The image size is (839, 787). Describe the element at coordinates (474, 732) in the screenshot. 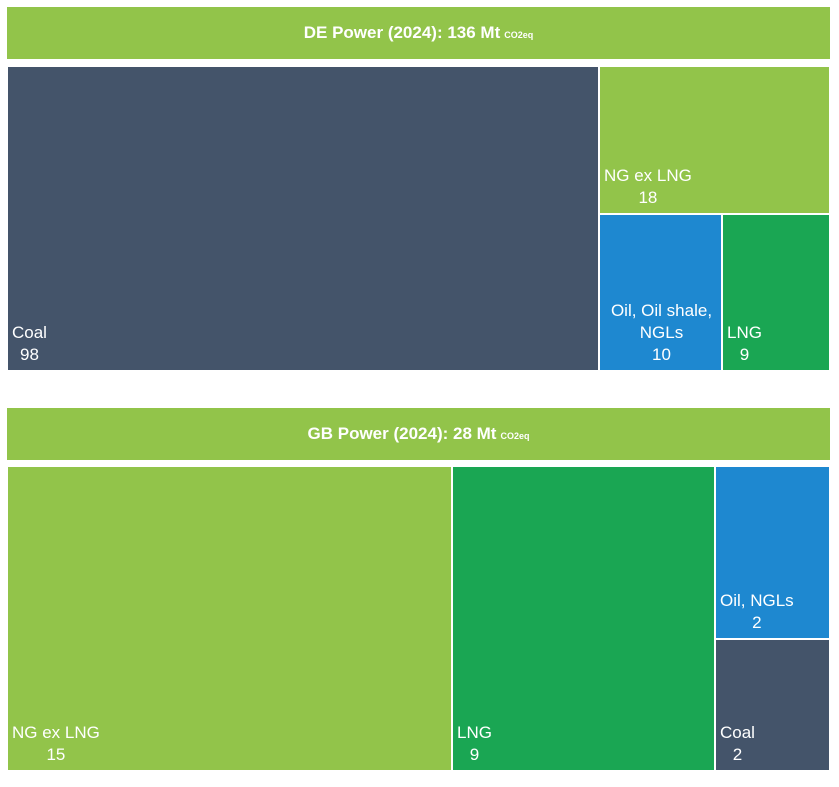

I see `gb-tile-name: LNG` at that location.